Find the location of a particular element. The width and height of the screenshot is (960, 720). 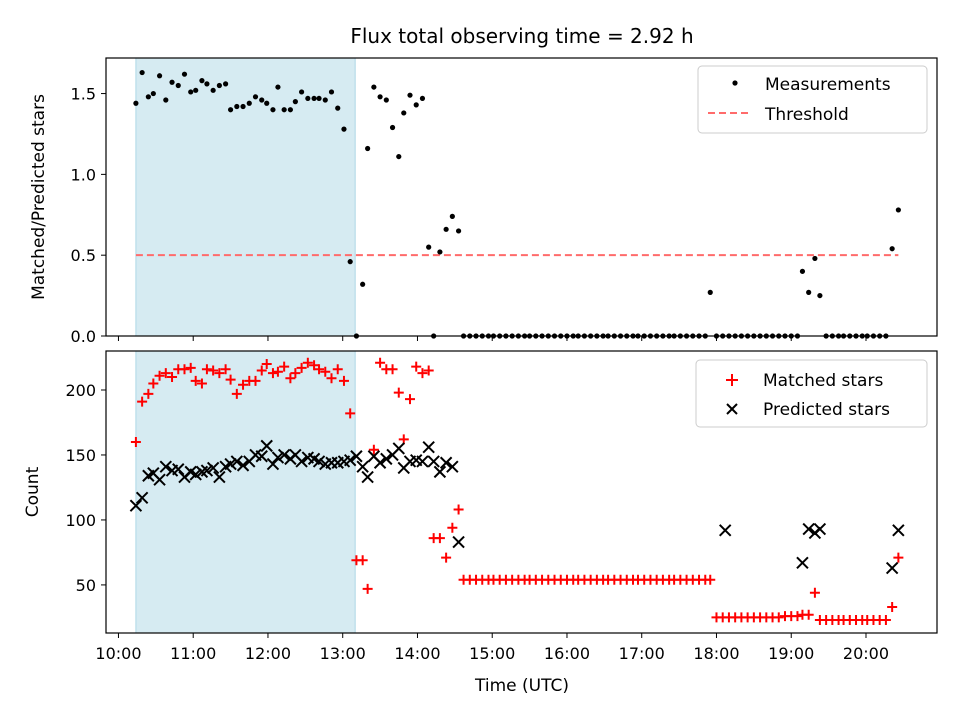

x-tick-label: 19:00 is located at coordinates (791, 653).